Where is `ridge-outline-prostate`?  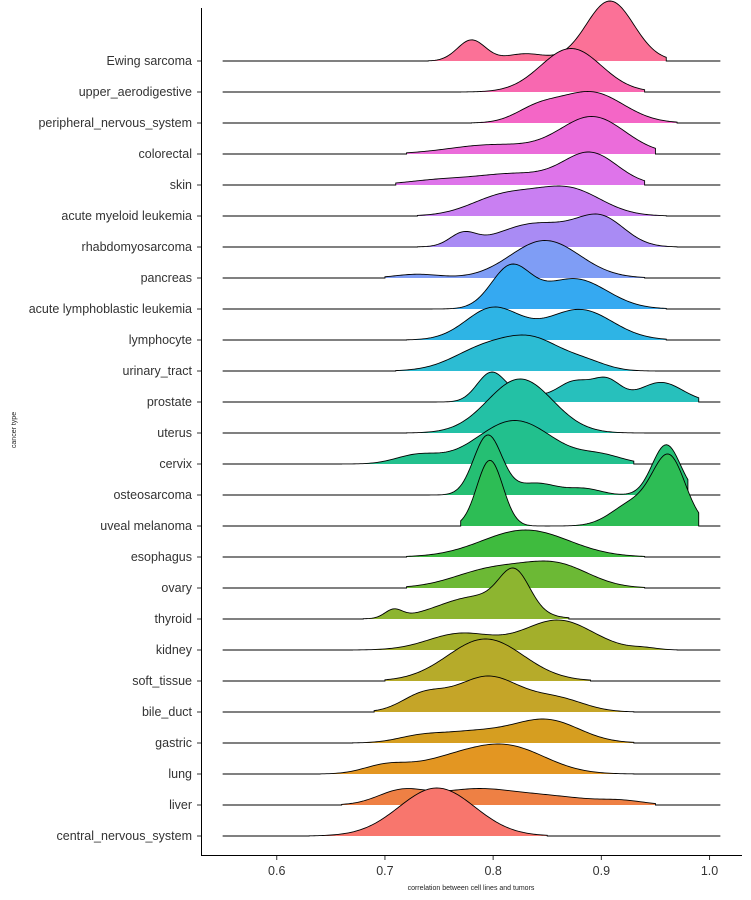
ridge-outline-prostate is located at coordinates (471, 387).